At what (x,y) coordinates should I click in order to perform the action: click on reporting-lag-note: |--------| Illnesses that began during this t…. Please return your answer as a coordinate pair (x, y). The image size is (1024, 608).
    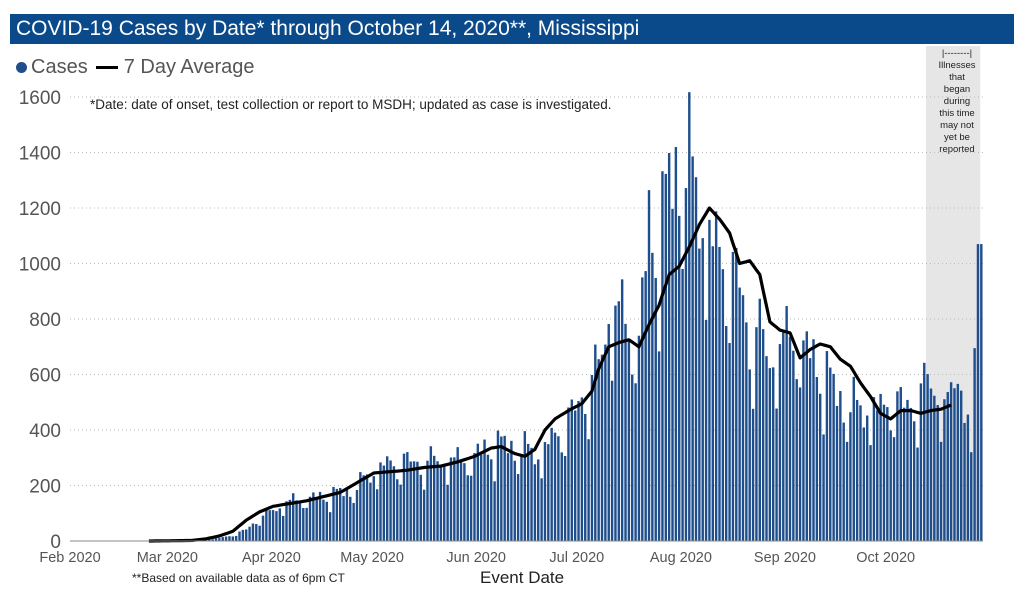
    Looking at the image, I should click on (957, 102).